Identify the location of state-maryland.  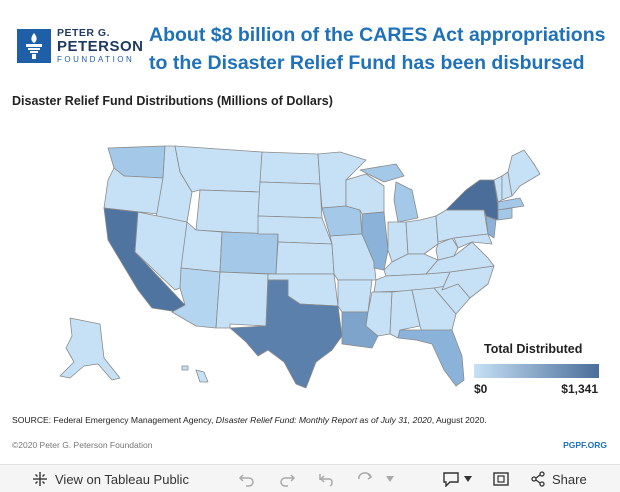
(473, 241).